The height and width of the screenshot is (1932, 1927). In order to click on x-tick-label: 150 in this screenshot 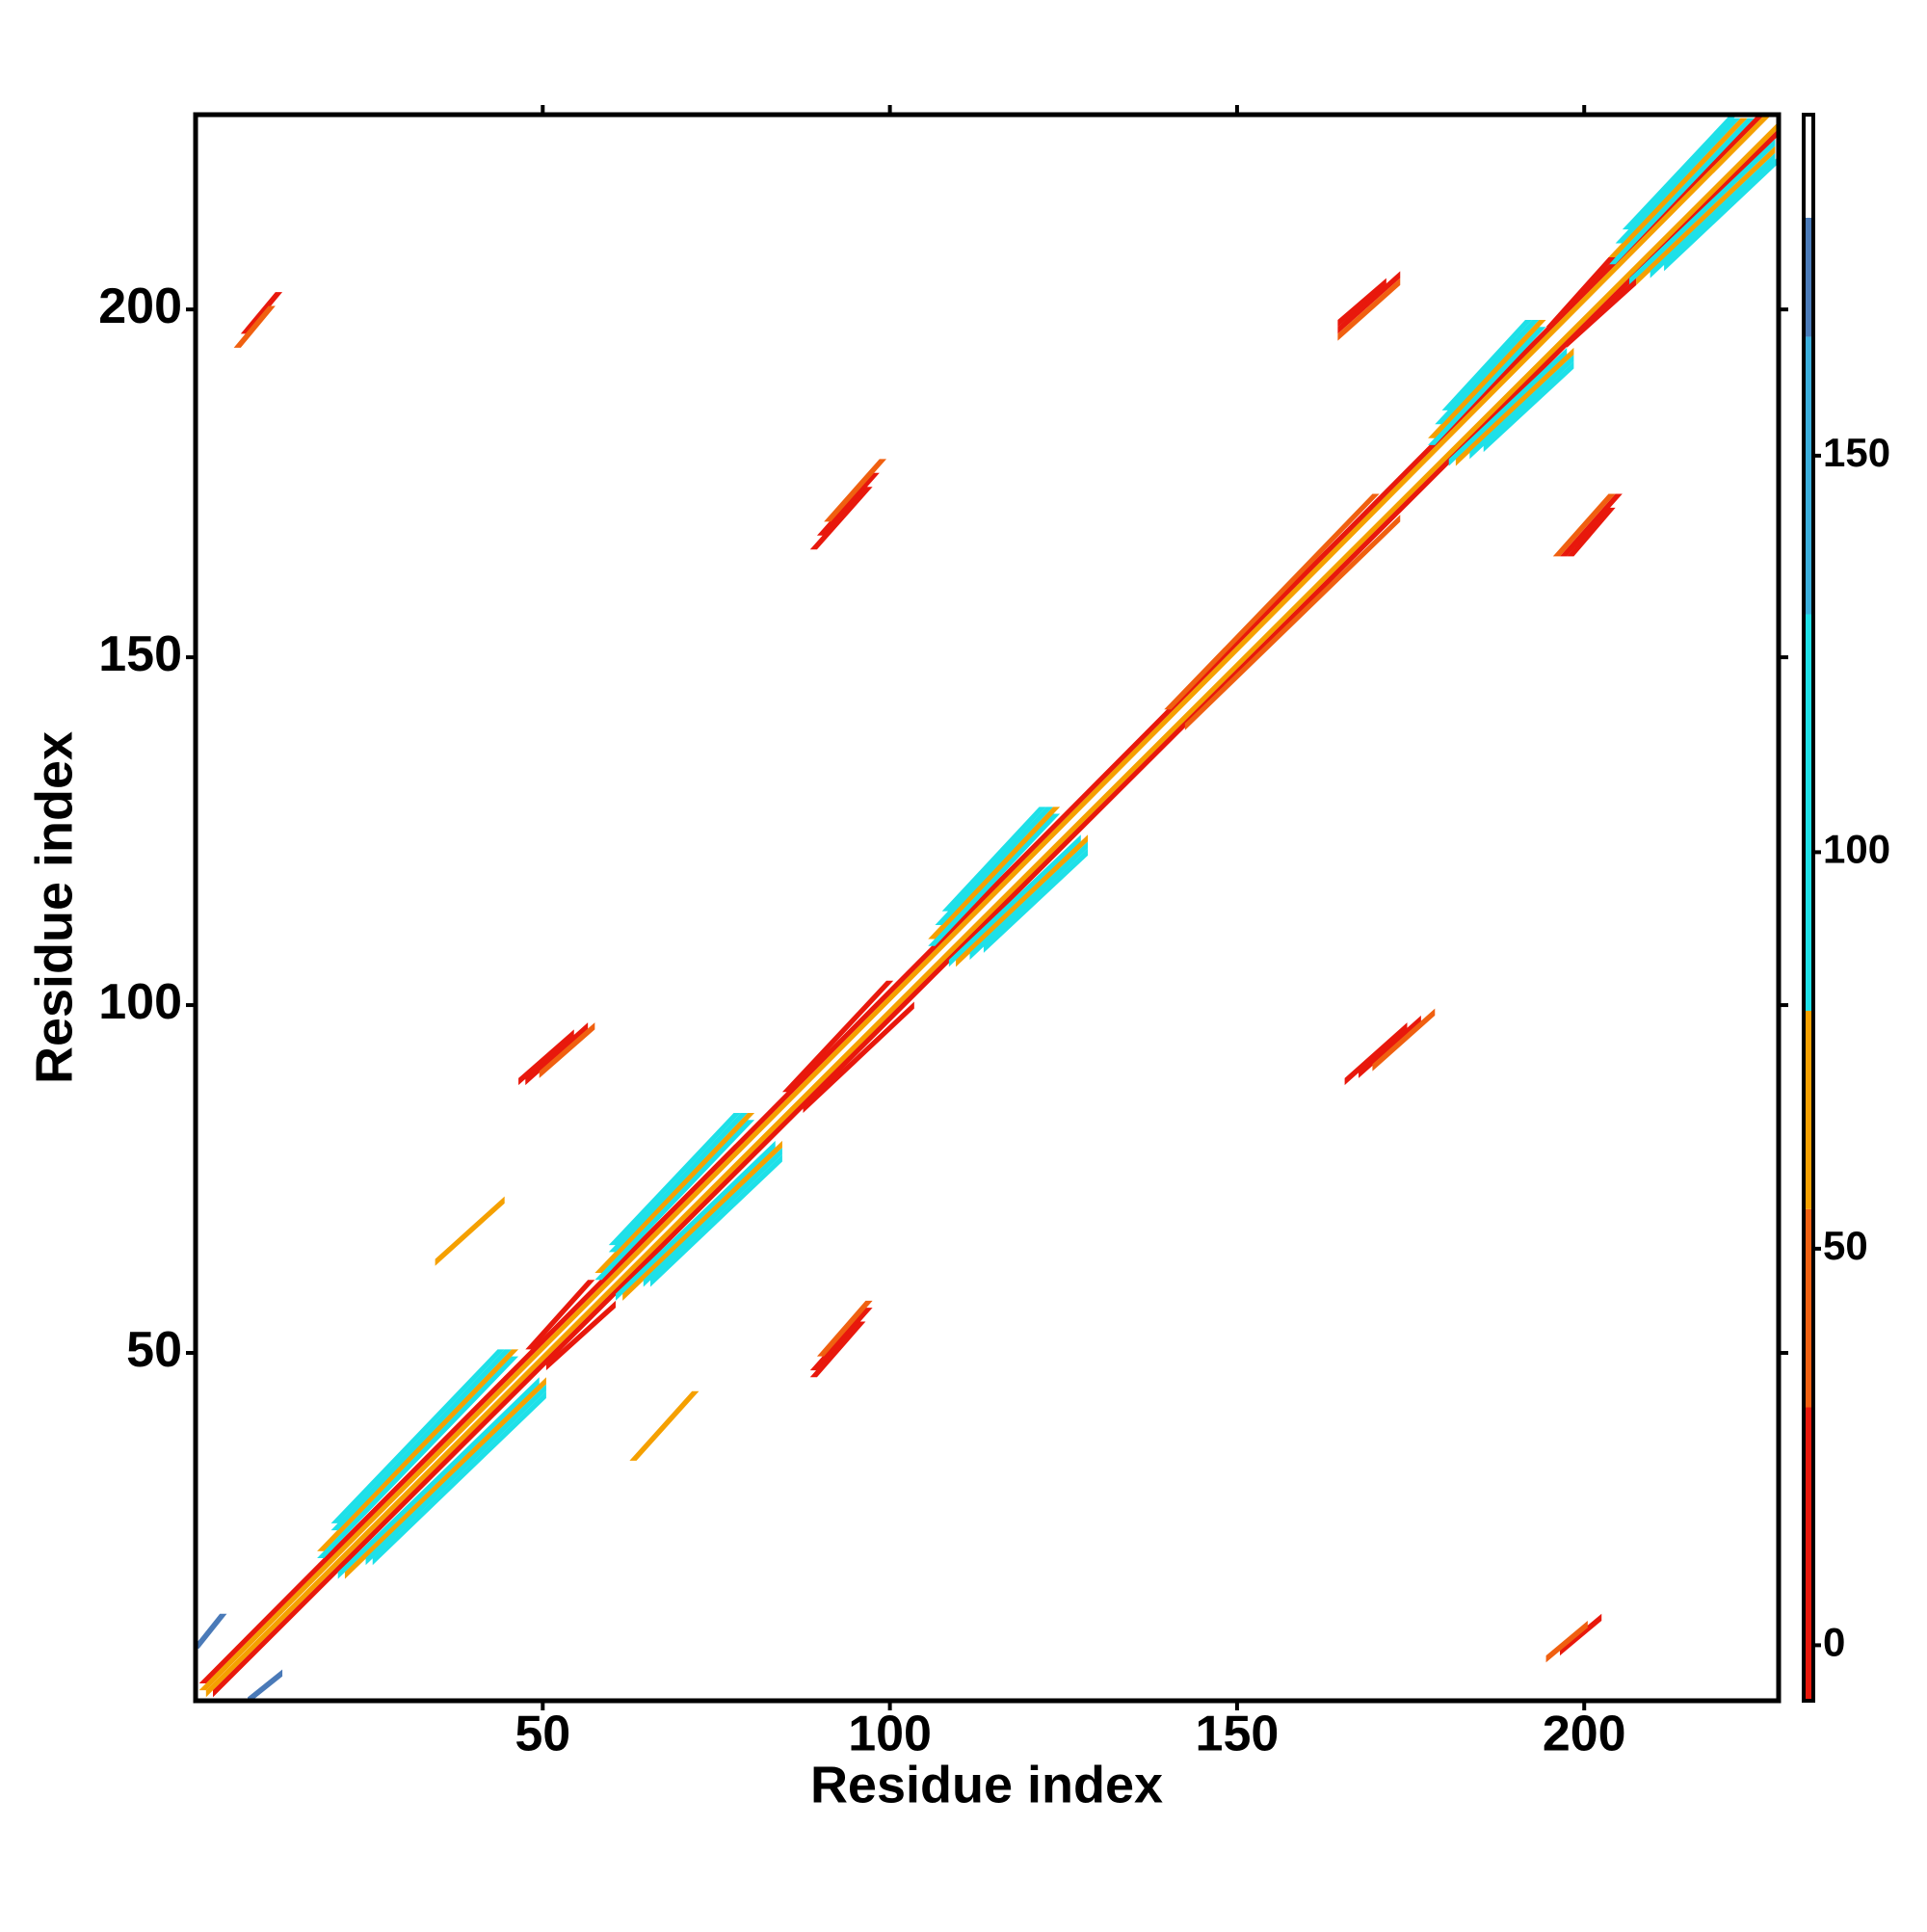, I will do `click(1238, 1734)`.